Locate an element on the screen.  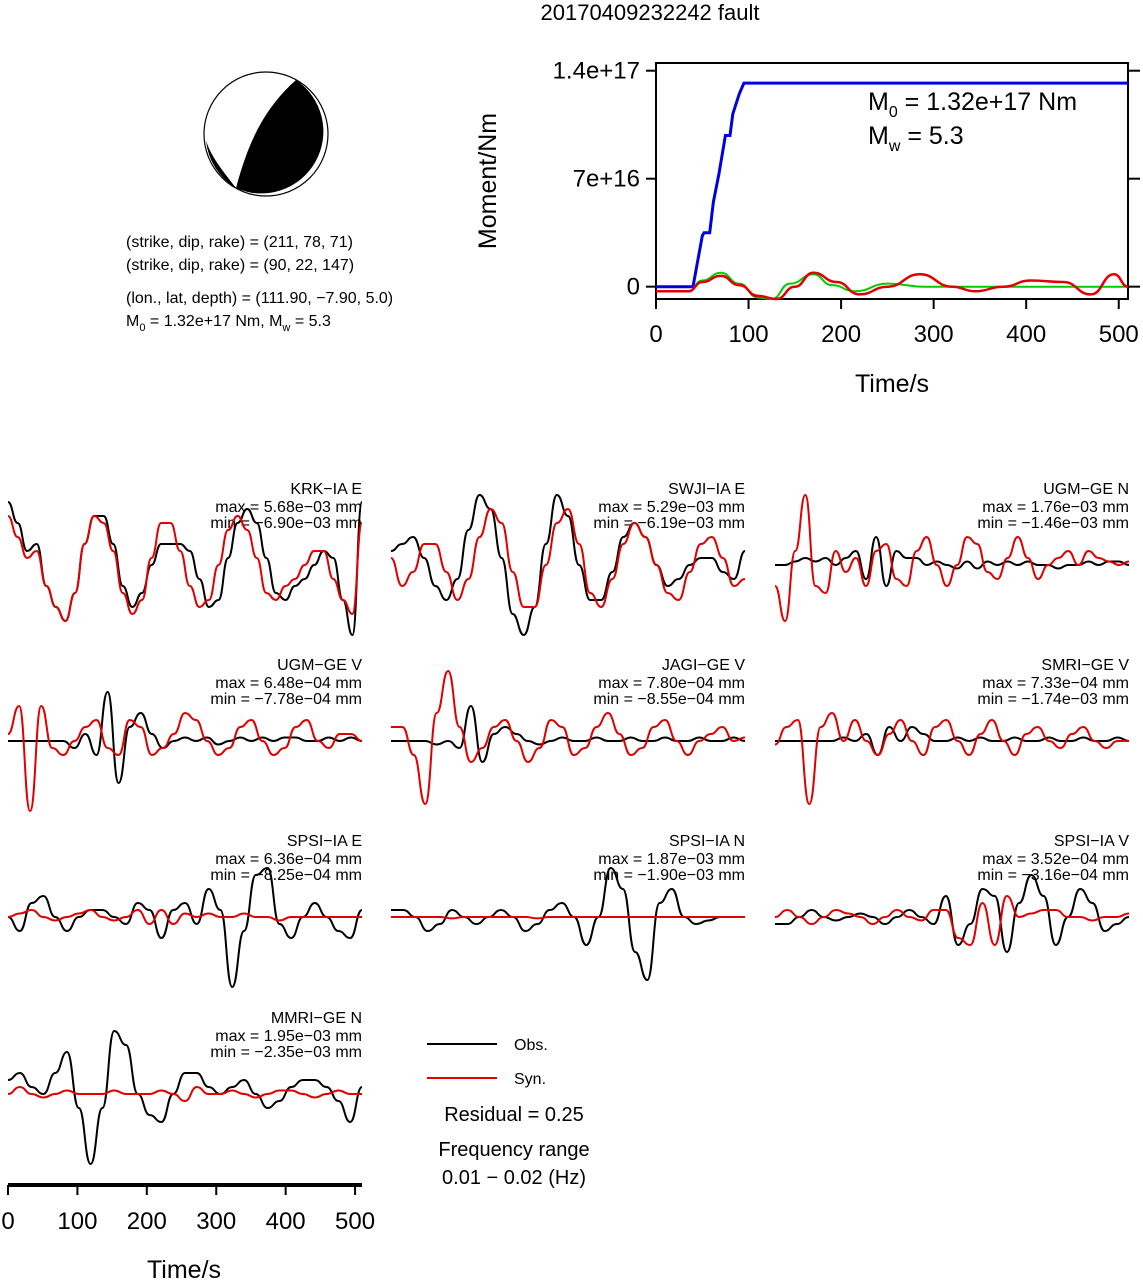
moment-y-label: Moment/Nm is located at coordinates (488, 181).